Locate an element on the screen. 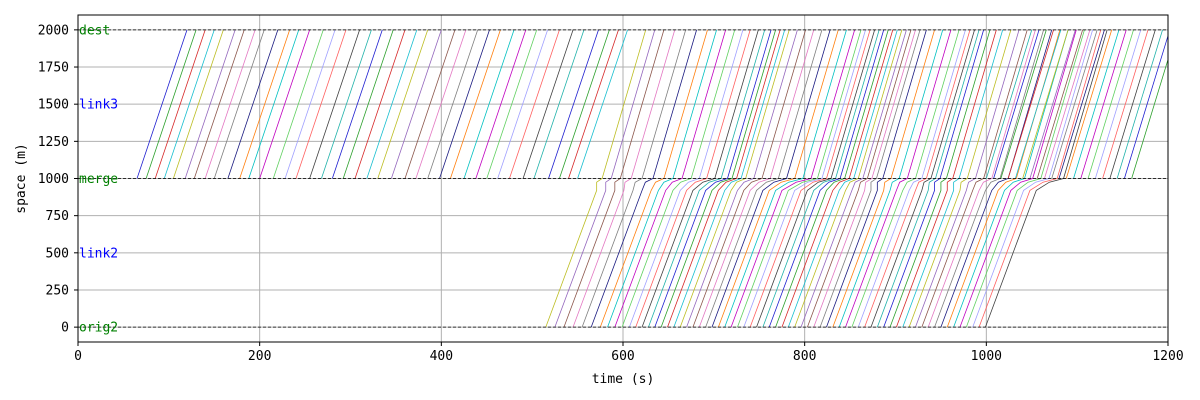  y-tick-label: 250 is located at coordinates (57, 290).